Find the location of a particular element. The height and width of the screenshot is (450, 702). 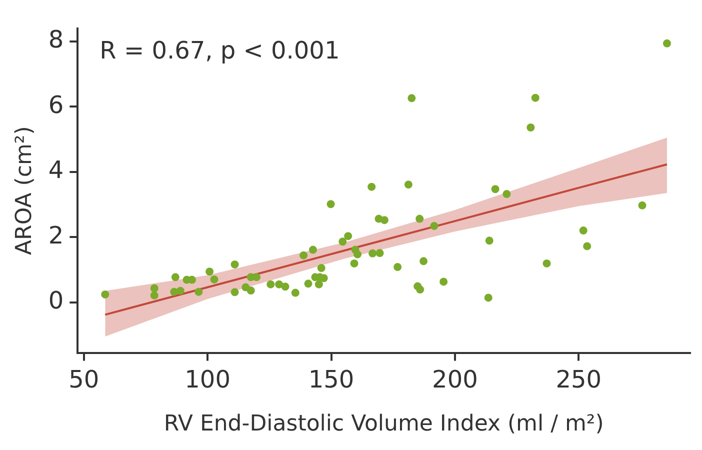

x-tick-label: 200 is located at coordinates (455, 379).